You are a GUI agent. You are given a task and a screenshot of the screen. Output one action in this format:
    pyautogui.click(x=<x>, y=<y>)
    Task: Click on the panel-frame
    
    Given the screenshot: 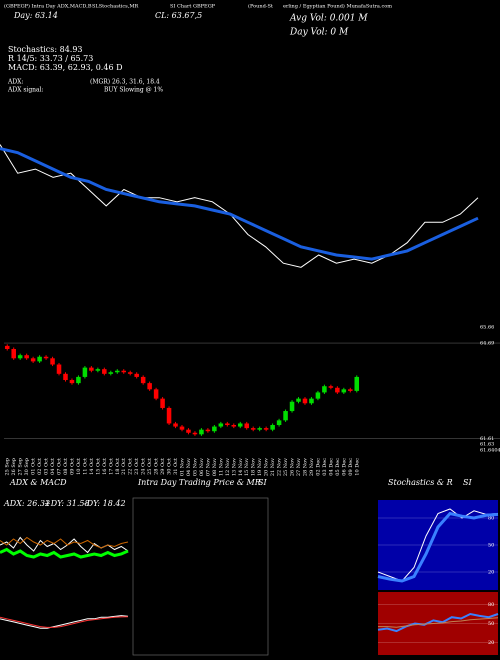 What is the action you would take?
    pyautogui.click(x=200, y=576)
    